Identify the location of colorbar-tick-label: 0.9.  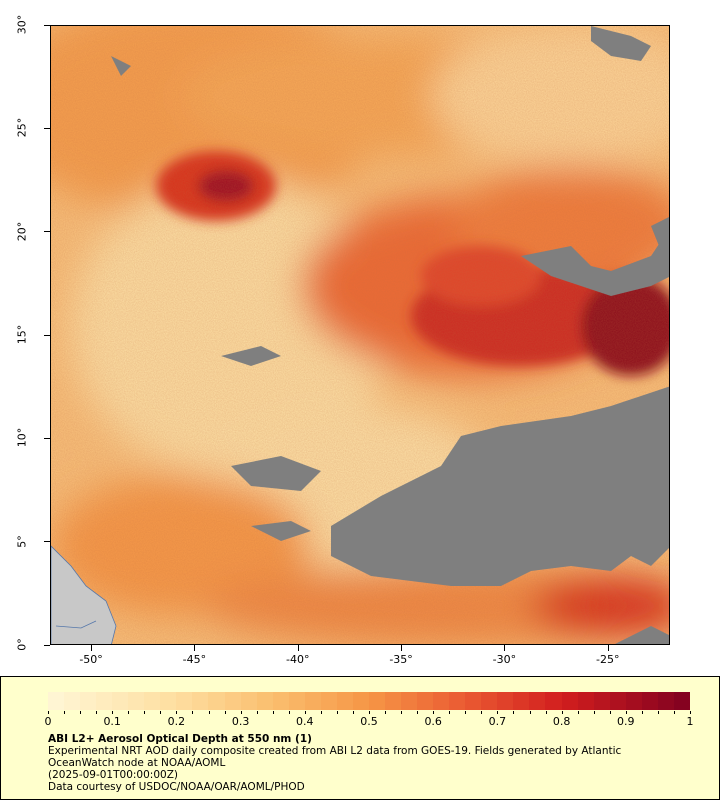
(626, 721).